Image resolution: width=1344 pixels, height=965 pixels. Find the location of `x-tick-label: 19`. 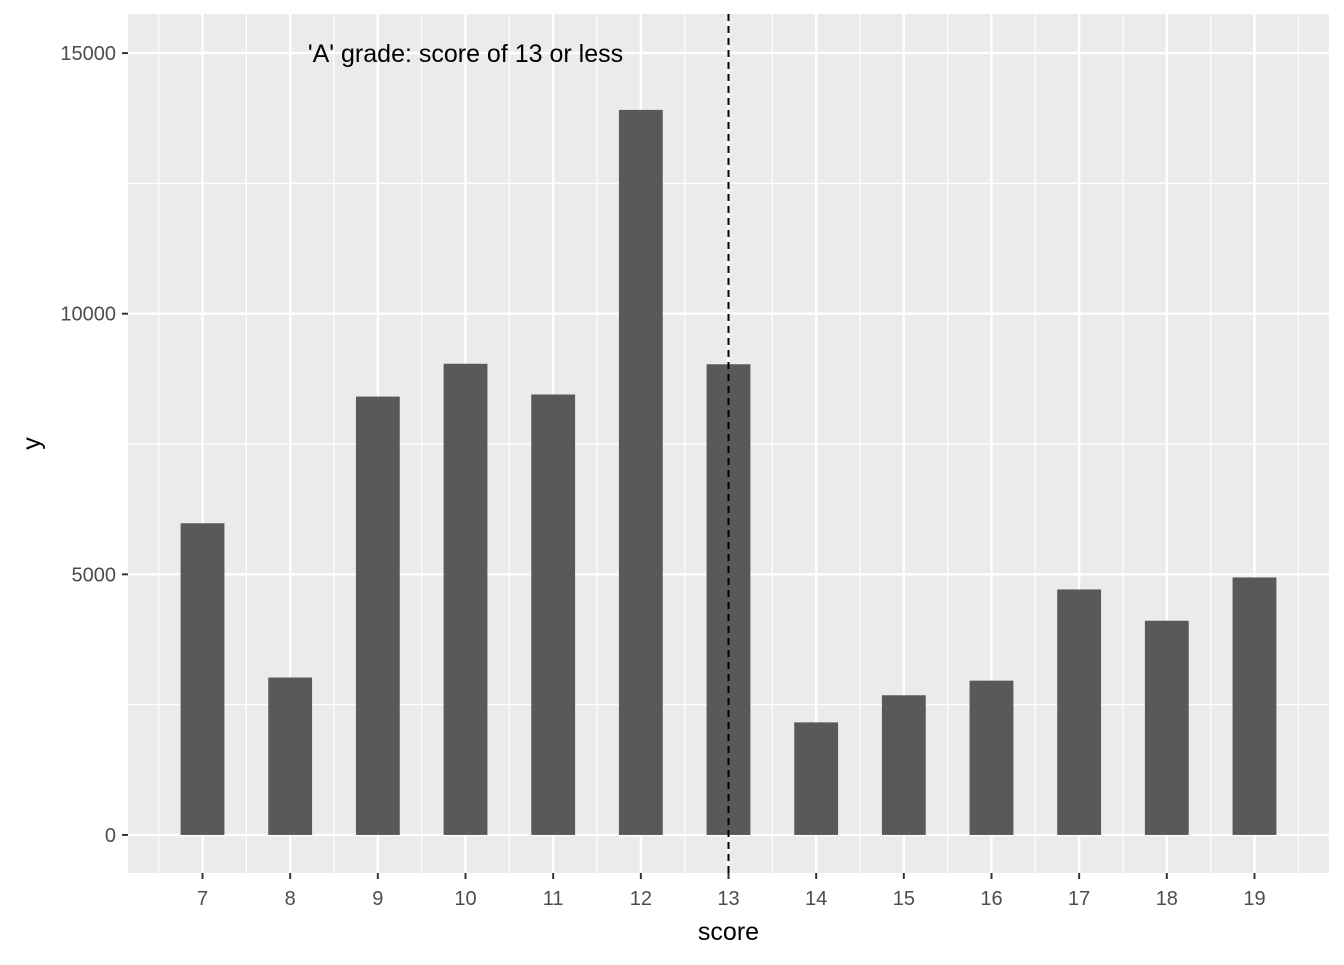

x-tick-label: 19 is located at coordinates (1254, 899).